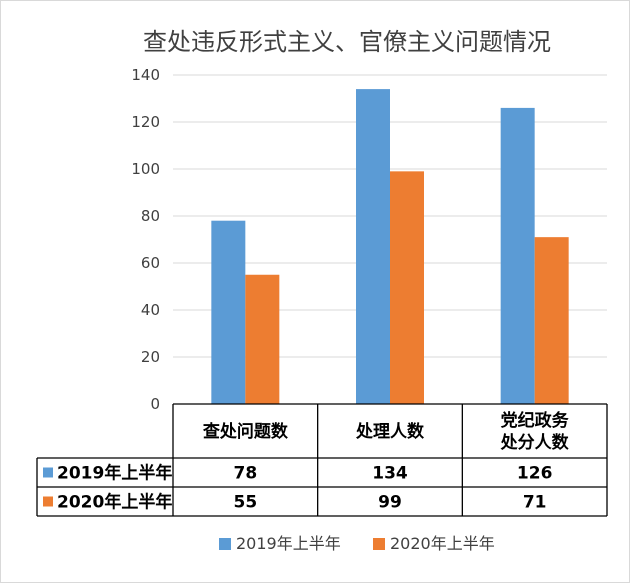  What do you see at coordinates (245, 431) in the screenshot?
I see `category-label: 查处问题数` at bounding box center [245, 431].